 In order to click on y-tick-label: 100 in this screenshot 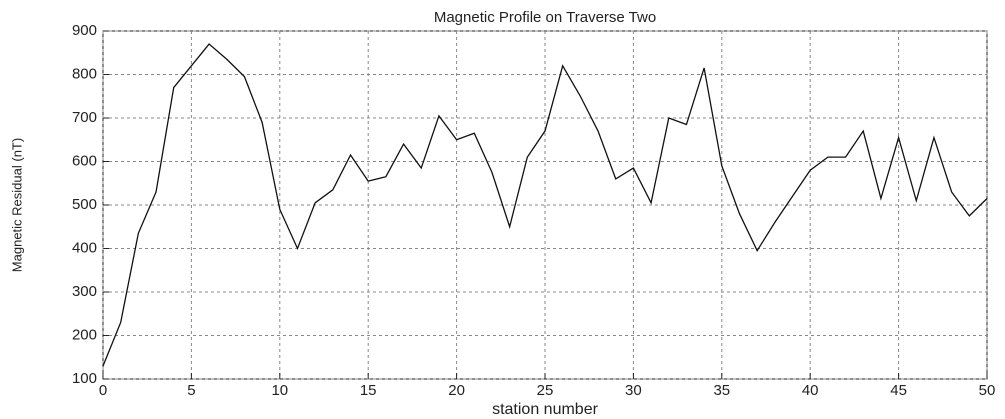, I will do `click(84, 378)`.